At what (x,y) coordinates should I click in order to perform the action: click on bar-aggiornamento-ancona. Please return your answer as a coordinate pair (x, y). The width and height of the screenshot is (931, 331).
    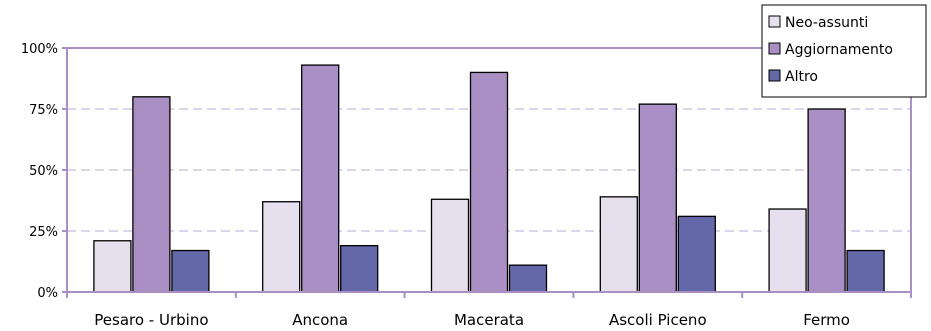
    Looking at the image, I should click on (320, 178).